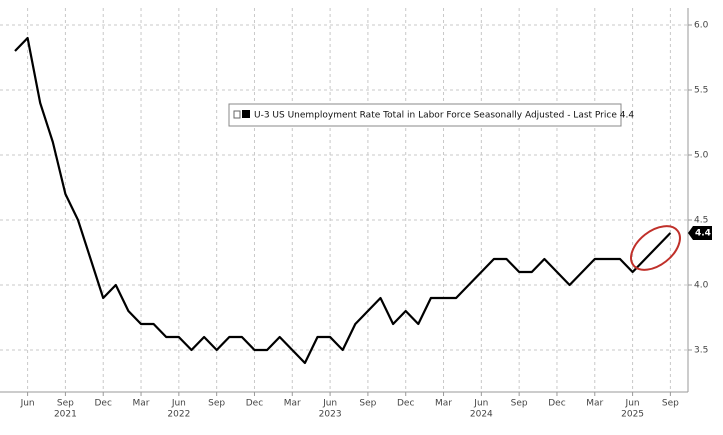 The image size is (723, 435). Describe the element at coordinates (701, 286) in the screenshot. I see `y-tick-label: 4.0` at that location.